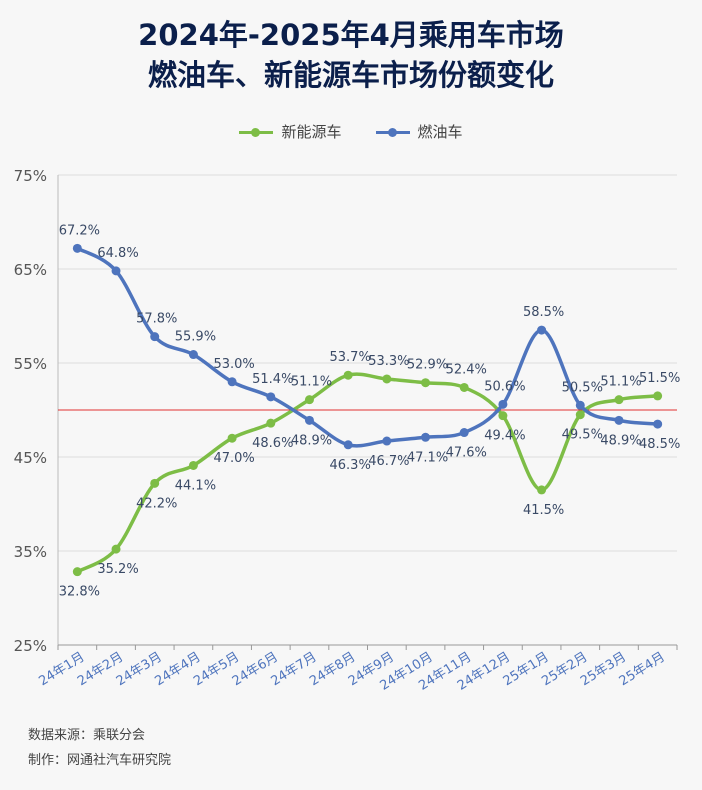  I want to click on data-label-fuel: 47.1%, so click(427, 457).